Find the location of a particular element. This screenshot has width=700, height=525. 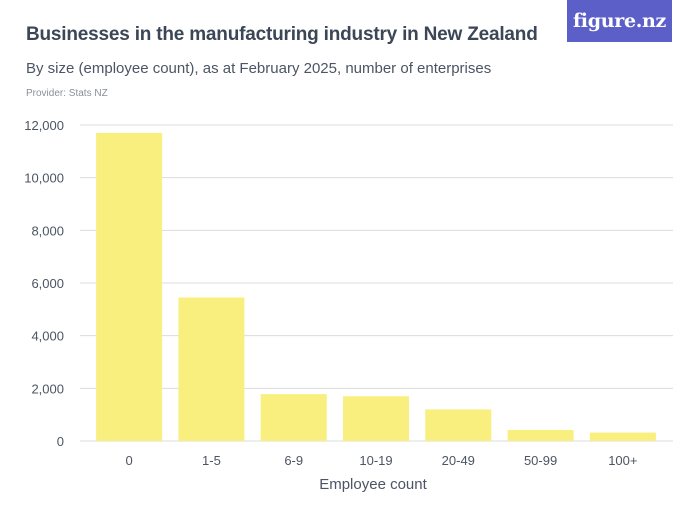

x-tick-label: 100+ is located at coordinates (622, 460).